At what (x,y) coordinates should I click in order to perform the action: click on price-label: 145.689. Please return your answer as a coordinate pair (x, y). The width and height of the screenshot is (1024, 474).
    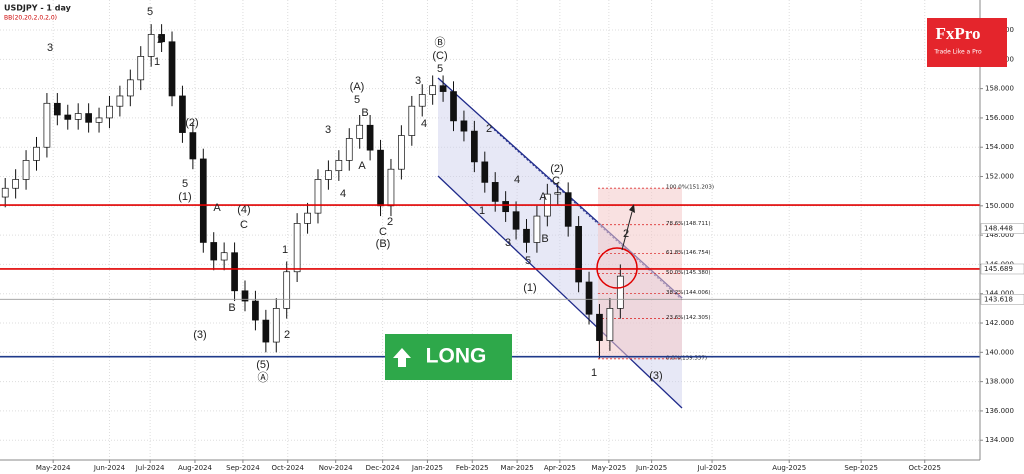
    Looking at the image, I should click on (998, 269).